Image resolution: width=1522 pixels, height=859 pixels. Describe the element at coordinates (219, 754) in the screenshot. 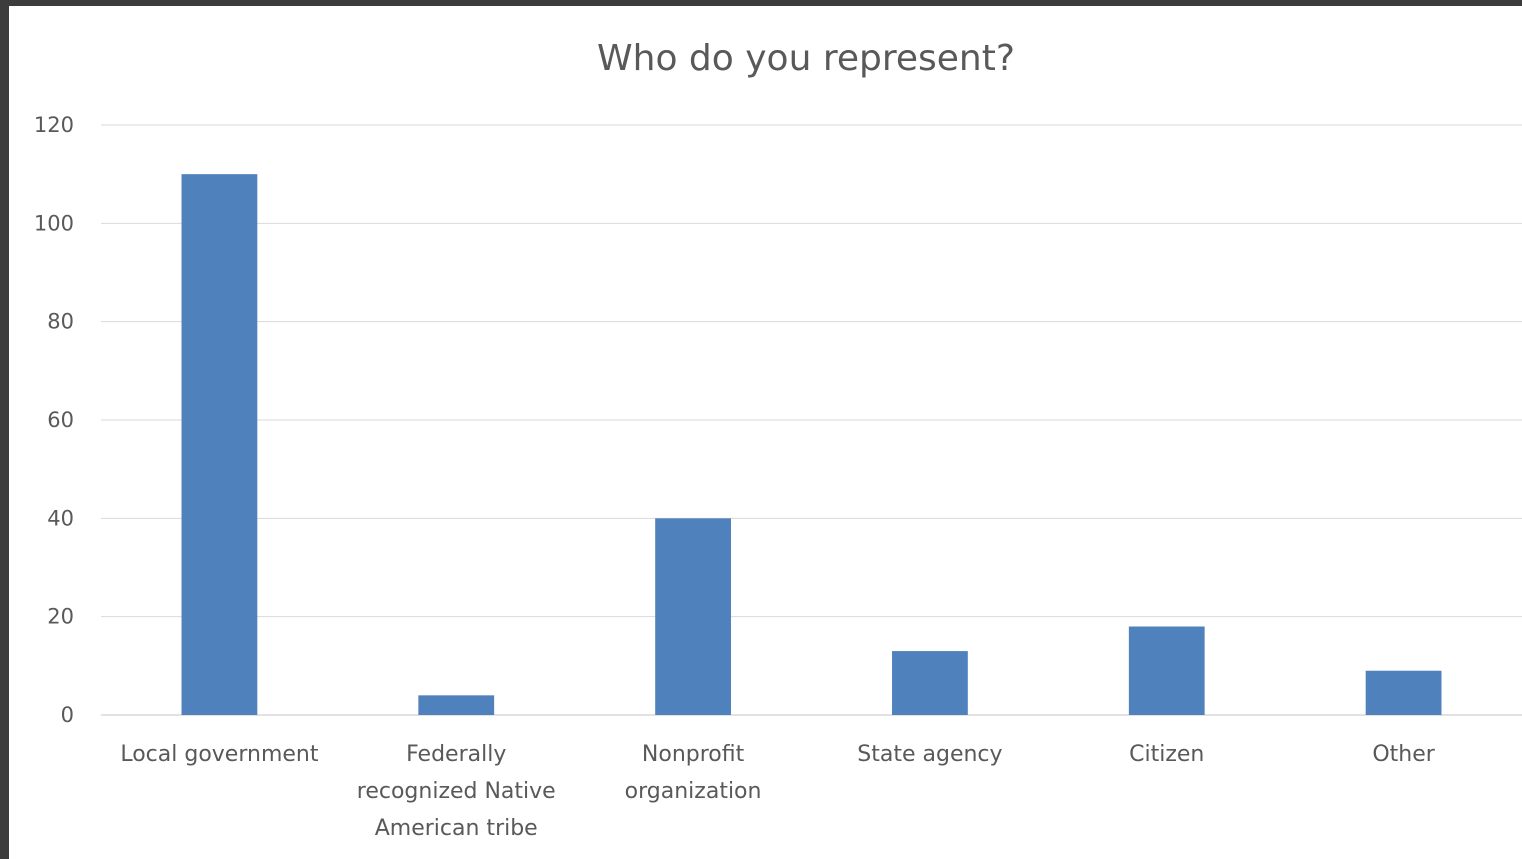

I see `x-category-label: Local government` at that location.